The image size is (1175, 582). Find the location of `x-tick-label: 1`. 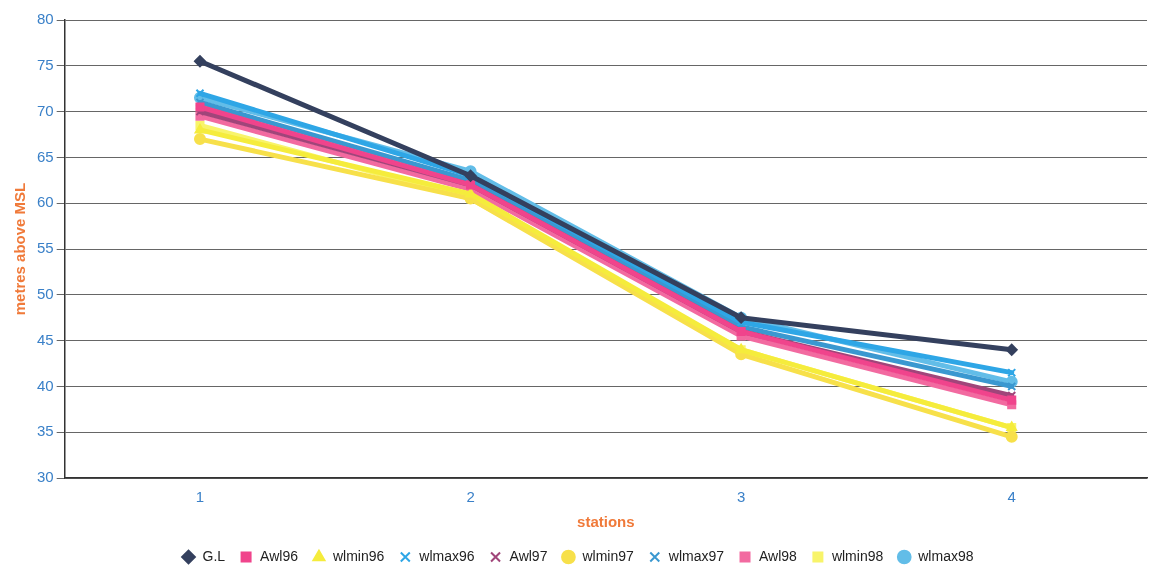

x-tick-label: 1 is located at coordinates (200, 497).